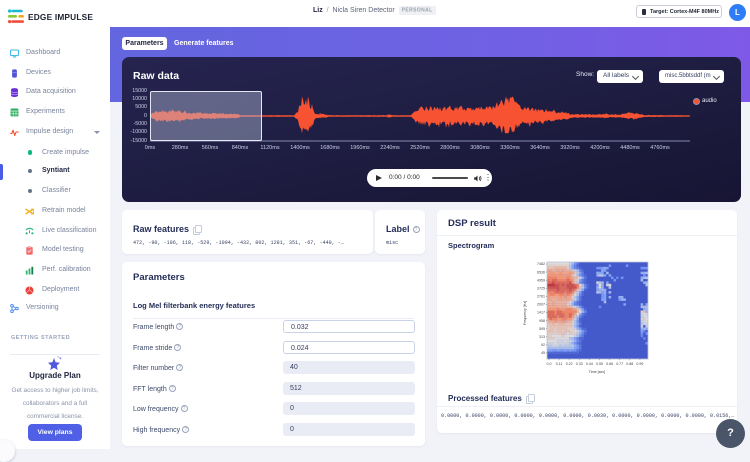 The height and width of the screenshot is (462, 750). I want to click on svg-text: Frequency [Hz], so click(525, 313).